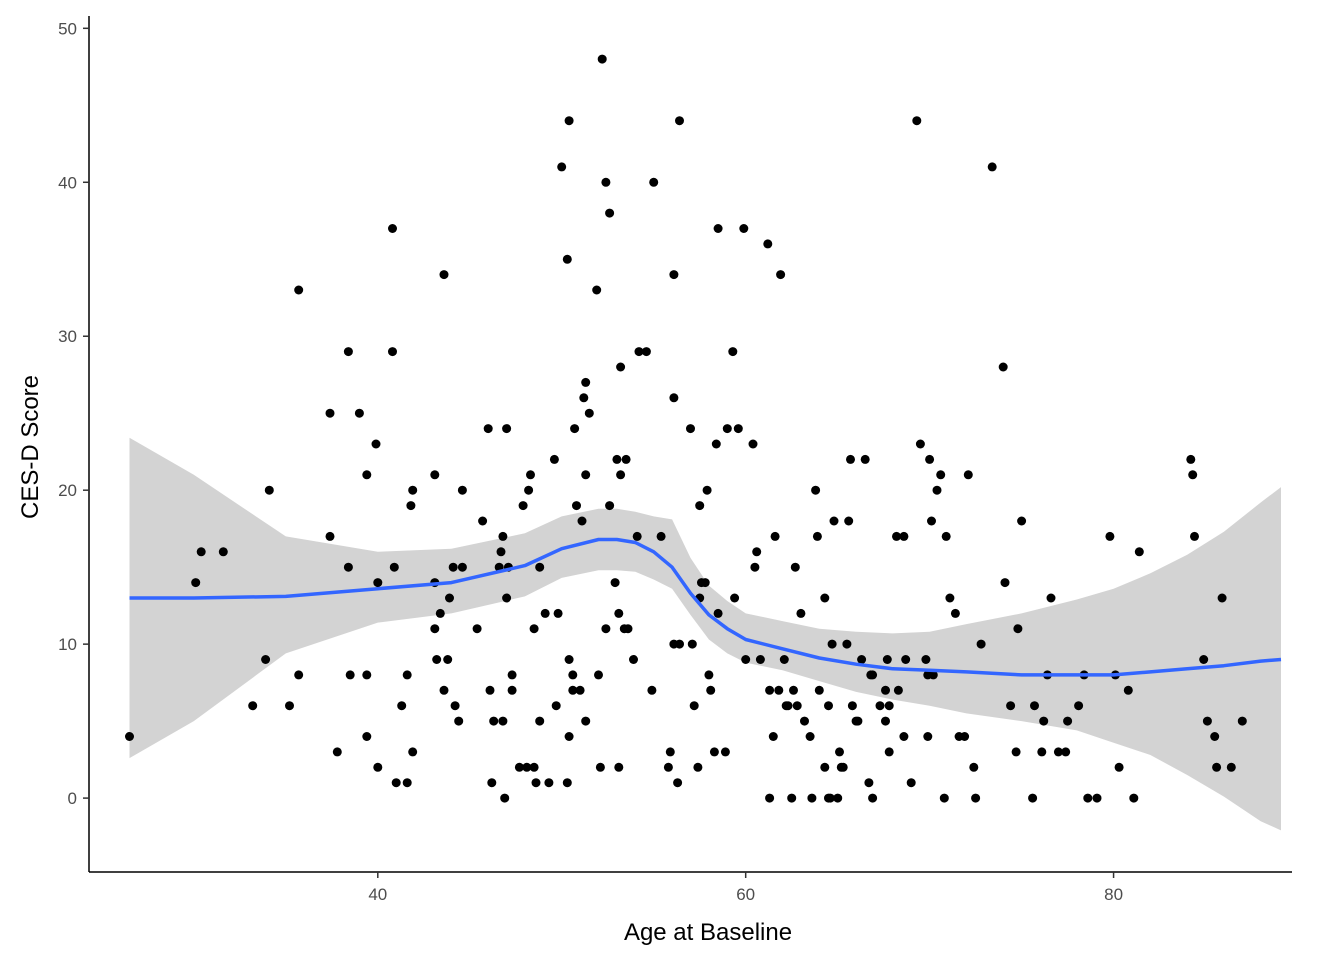 The image size is (1344, 960). What do you see at coordinates (1113, 894) in the screenshot?
I see `x-tick-label: 80` at bounding box center [1113, 894].